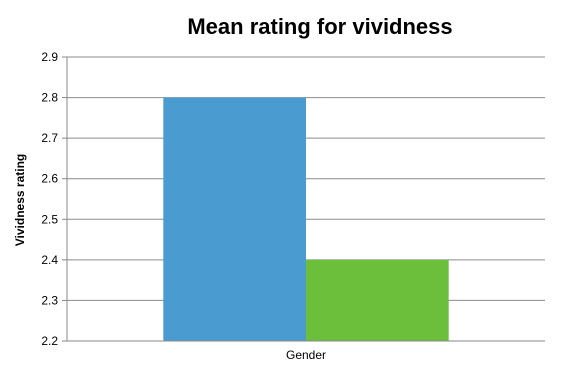  Describe the element at coordinates (49, 300) in the screenshot. I see `y-tick-label: 2.3` at that location.